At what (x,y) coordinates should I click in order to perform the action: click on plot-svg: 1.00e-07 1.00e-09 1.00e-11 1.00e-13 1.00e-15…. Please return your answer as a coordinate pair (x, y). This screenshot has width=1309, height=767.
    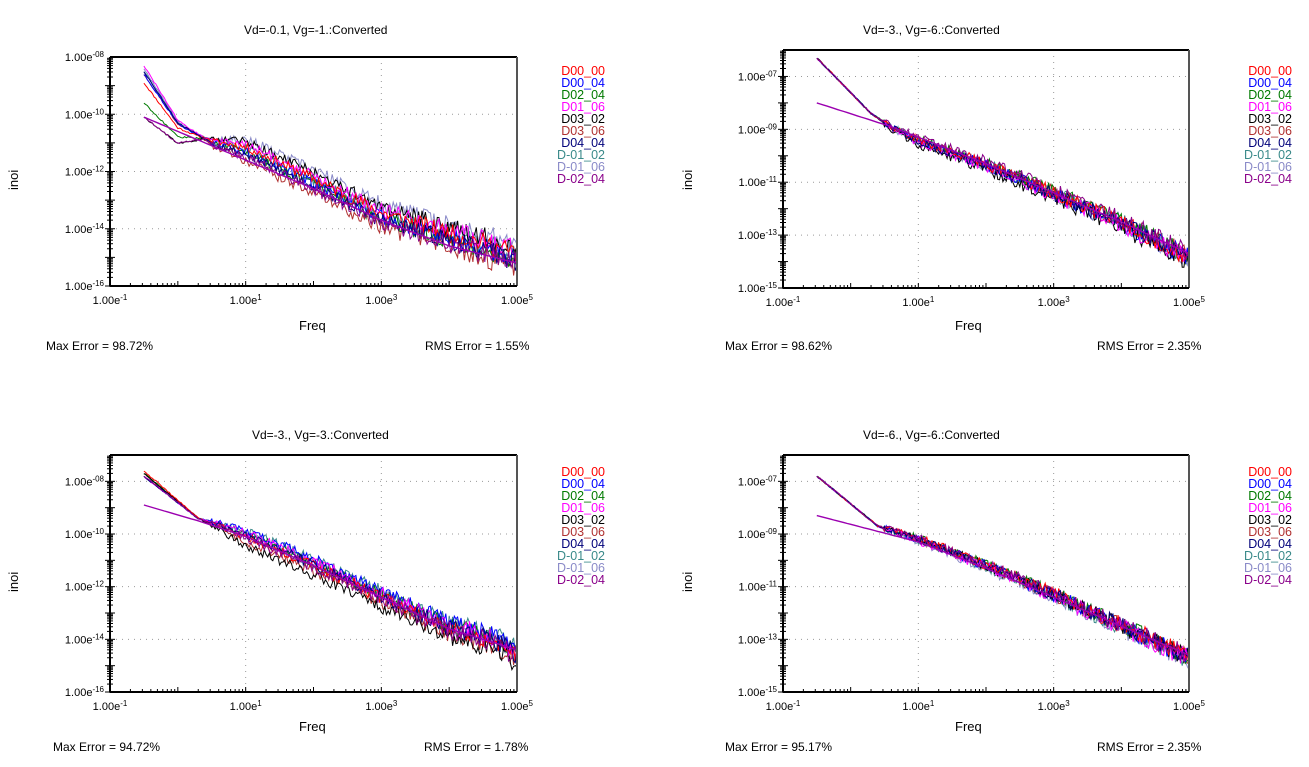
    Looking at the image, I should click on (972, 179).